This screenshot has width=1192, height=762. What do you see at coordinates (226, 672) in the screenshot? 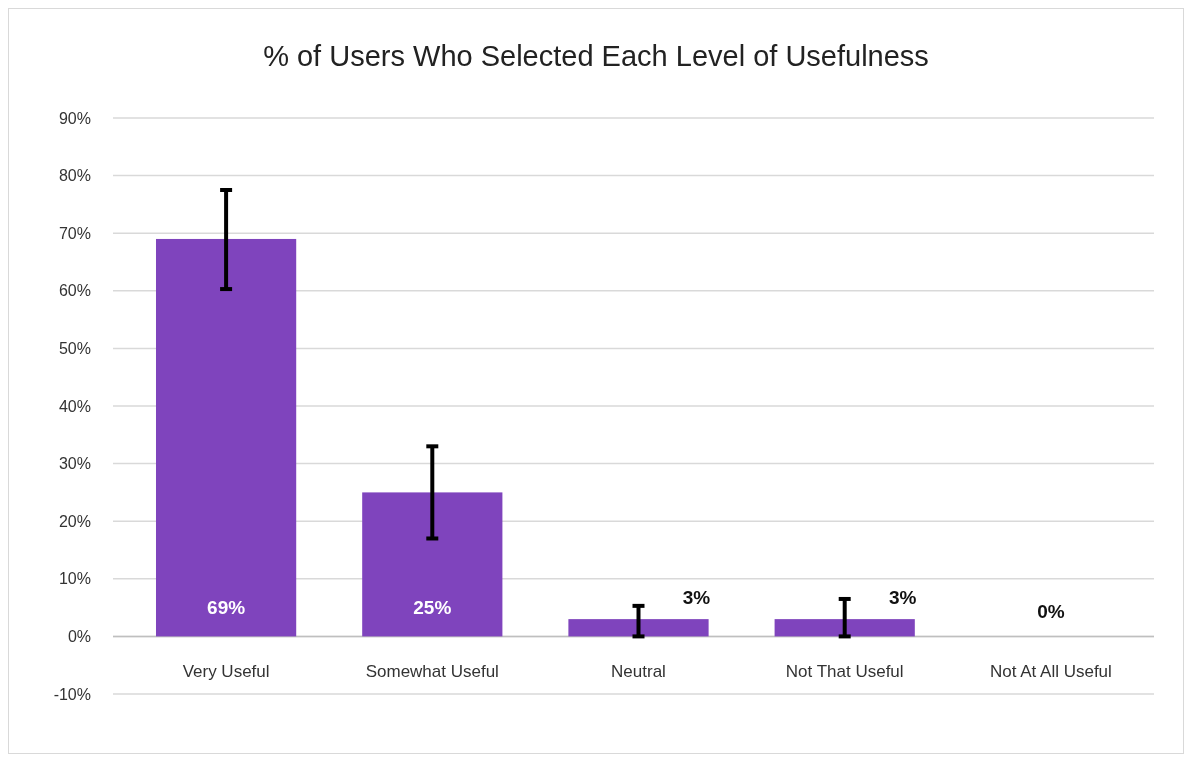
I see `x-tick-label: Very Useful` at bounding box center [226, 672].